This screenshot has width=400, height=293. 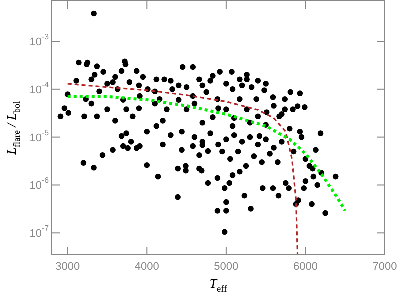 What do you see at coordinates (40, 88) in the screenshot?
I see `y-tick-label: 10$^{-4}$` at bounding box center [40, 88].